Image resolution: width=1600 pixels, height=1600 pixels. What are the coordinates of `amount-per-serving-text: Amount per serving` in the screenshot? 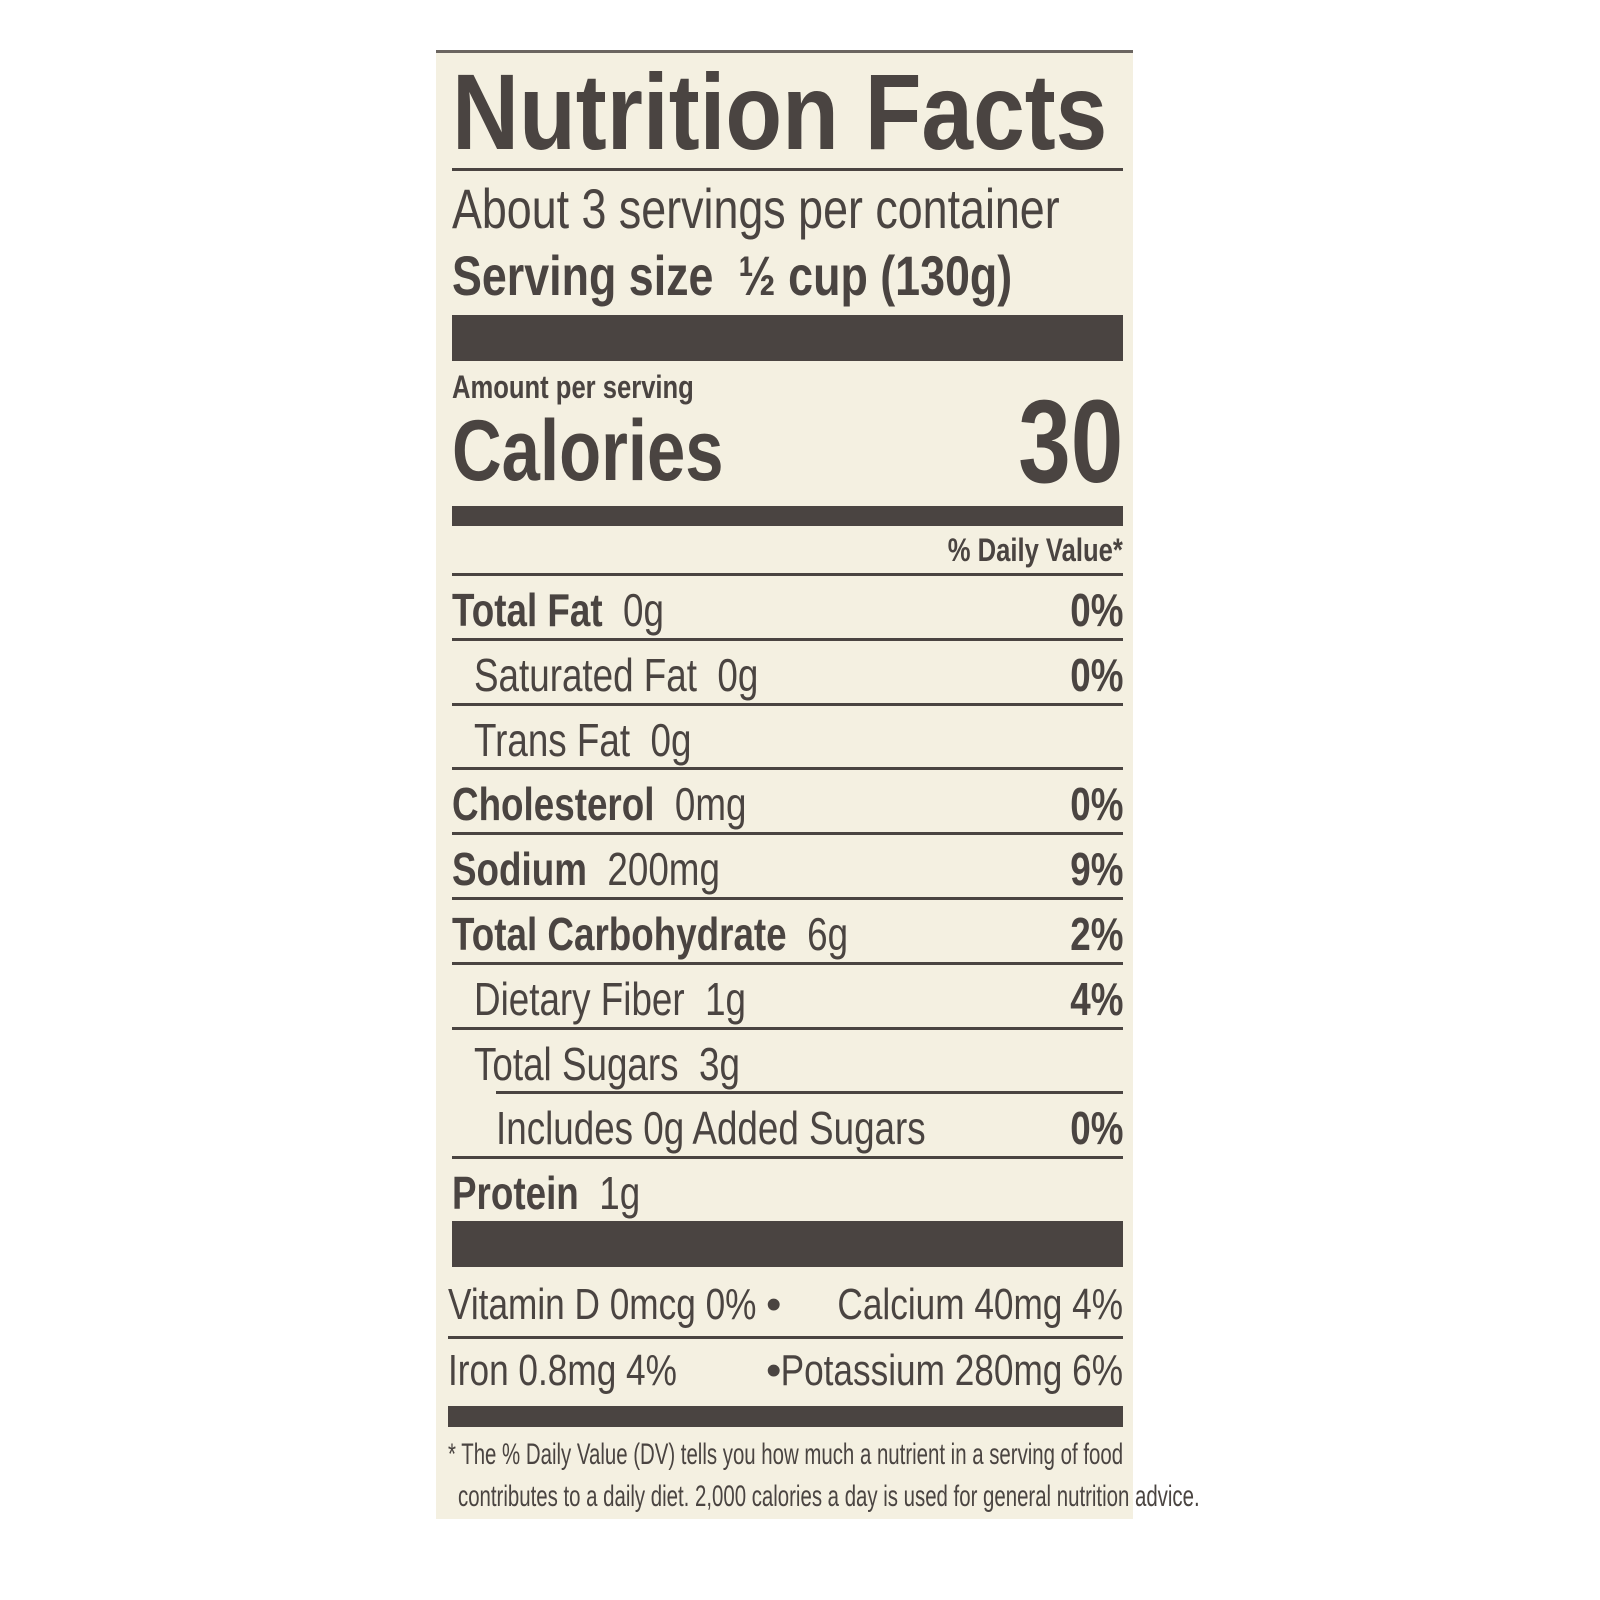 It's located at (573, 387).